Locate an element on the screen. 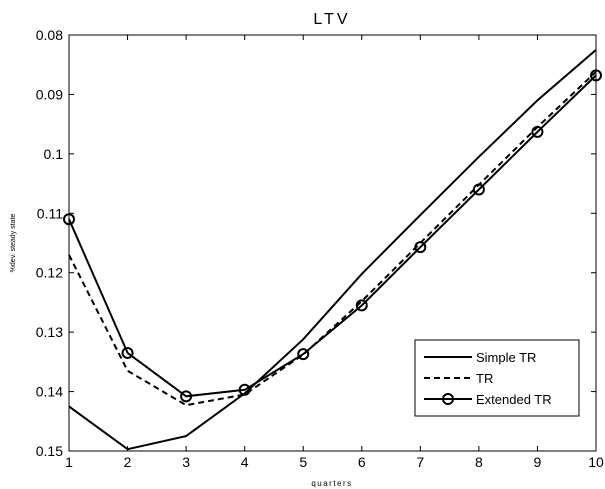 Image resolution: width=605 pixels, height=489 pixels. legend: Simple TR TR Extended TR is located at coordinates (497, 378).